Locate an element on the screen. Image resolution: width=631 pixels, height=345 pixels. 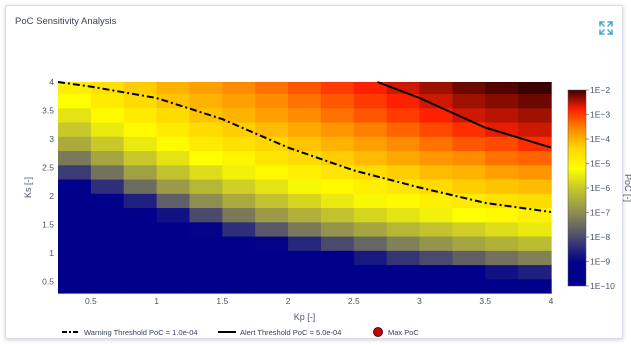
colorbar-tick-label: 1E−6 is located at coordinates (600, 188).